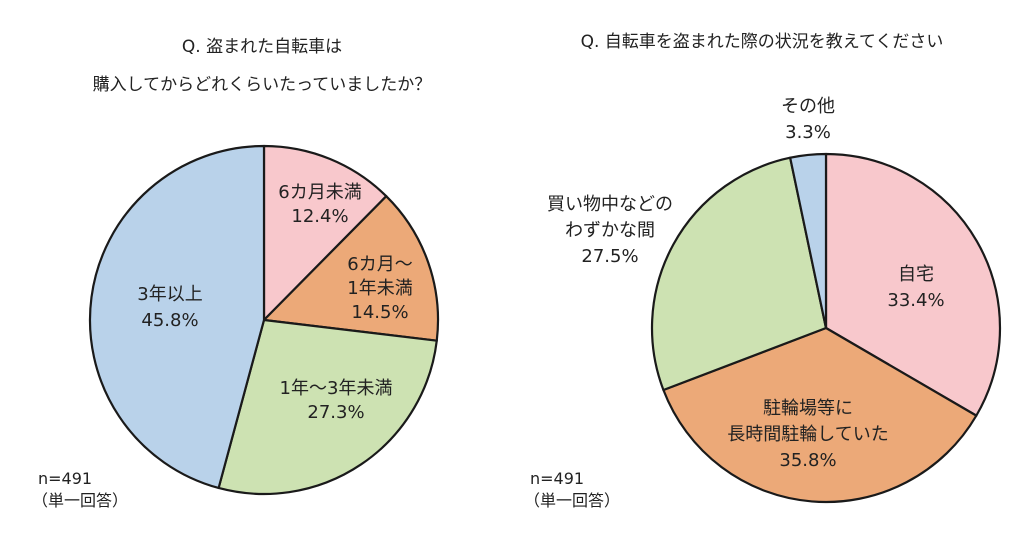 The image size is (1024, 557). Describe the element at coordinates (336, 388) in the screenshot. I see `slice-label: 1年～3年未満` at that location.